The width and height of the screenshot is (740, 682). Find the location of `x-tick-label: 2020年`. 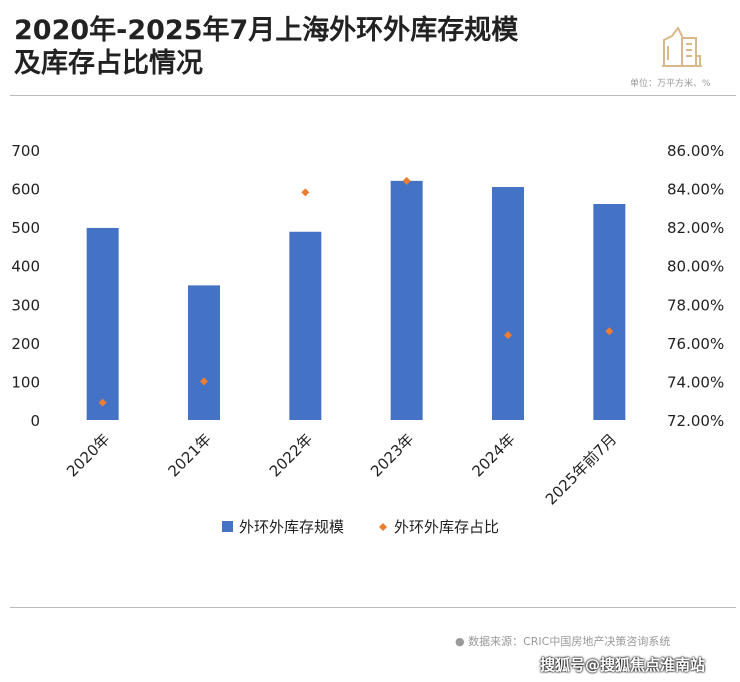

x-tick-label: 2020年 is located at coordinates (88, 455).